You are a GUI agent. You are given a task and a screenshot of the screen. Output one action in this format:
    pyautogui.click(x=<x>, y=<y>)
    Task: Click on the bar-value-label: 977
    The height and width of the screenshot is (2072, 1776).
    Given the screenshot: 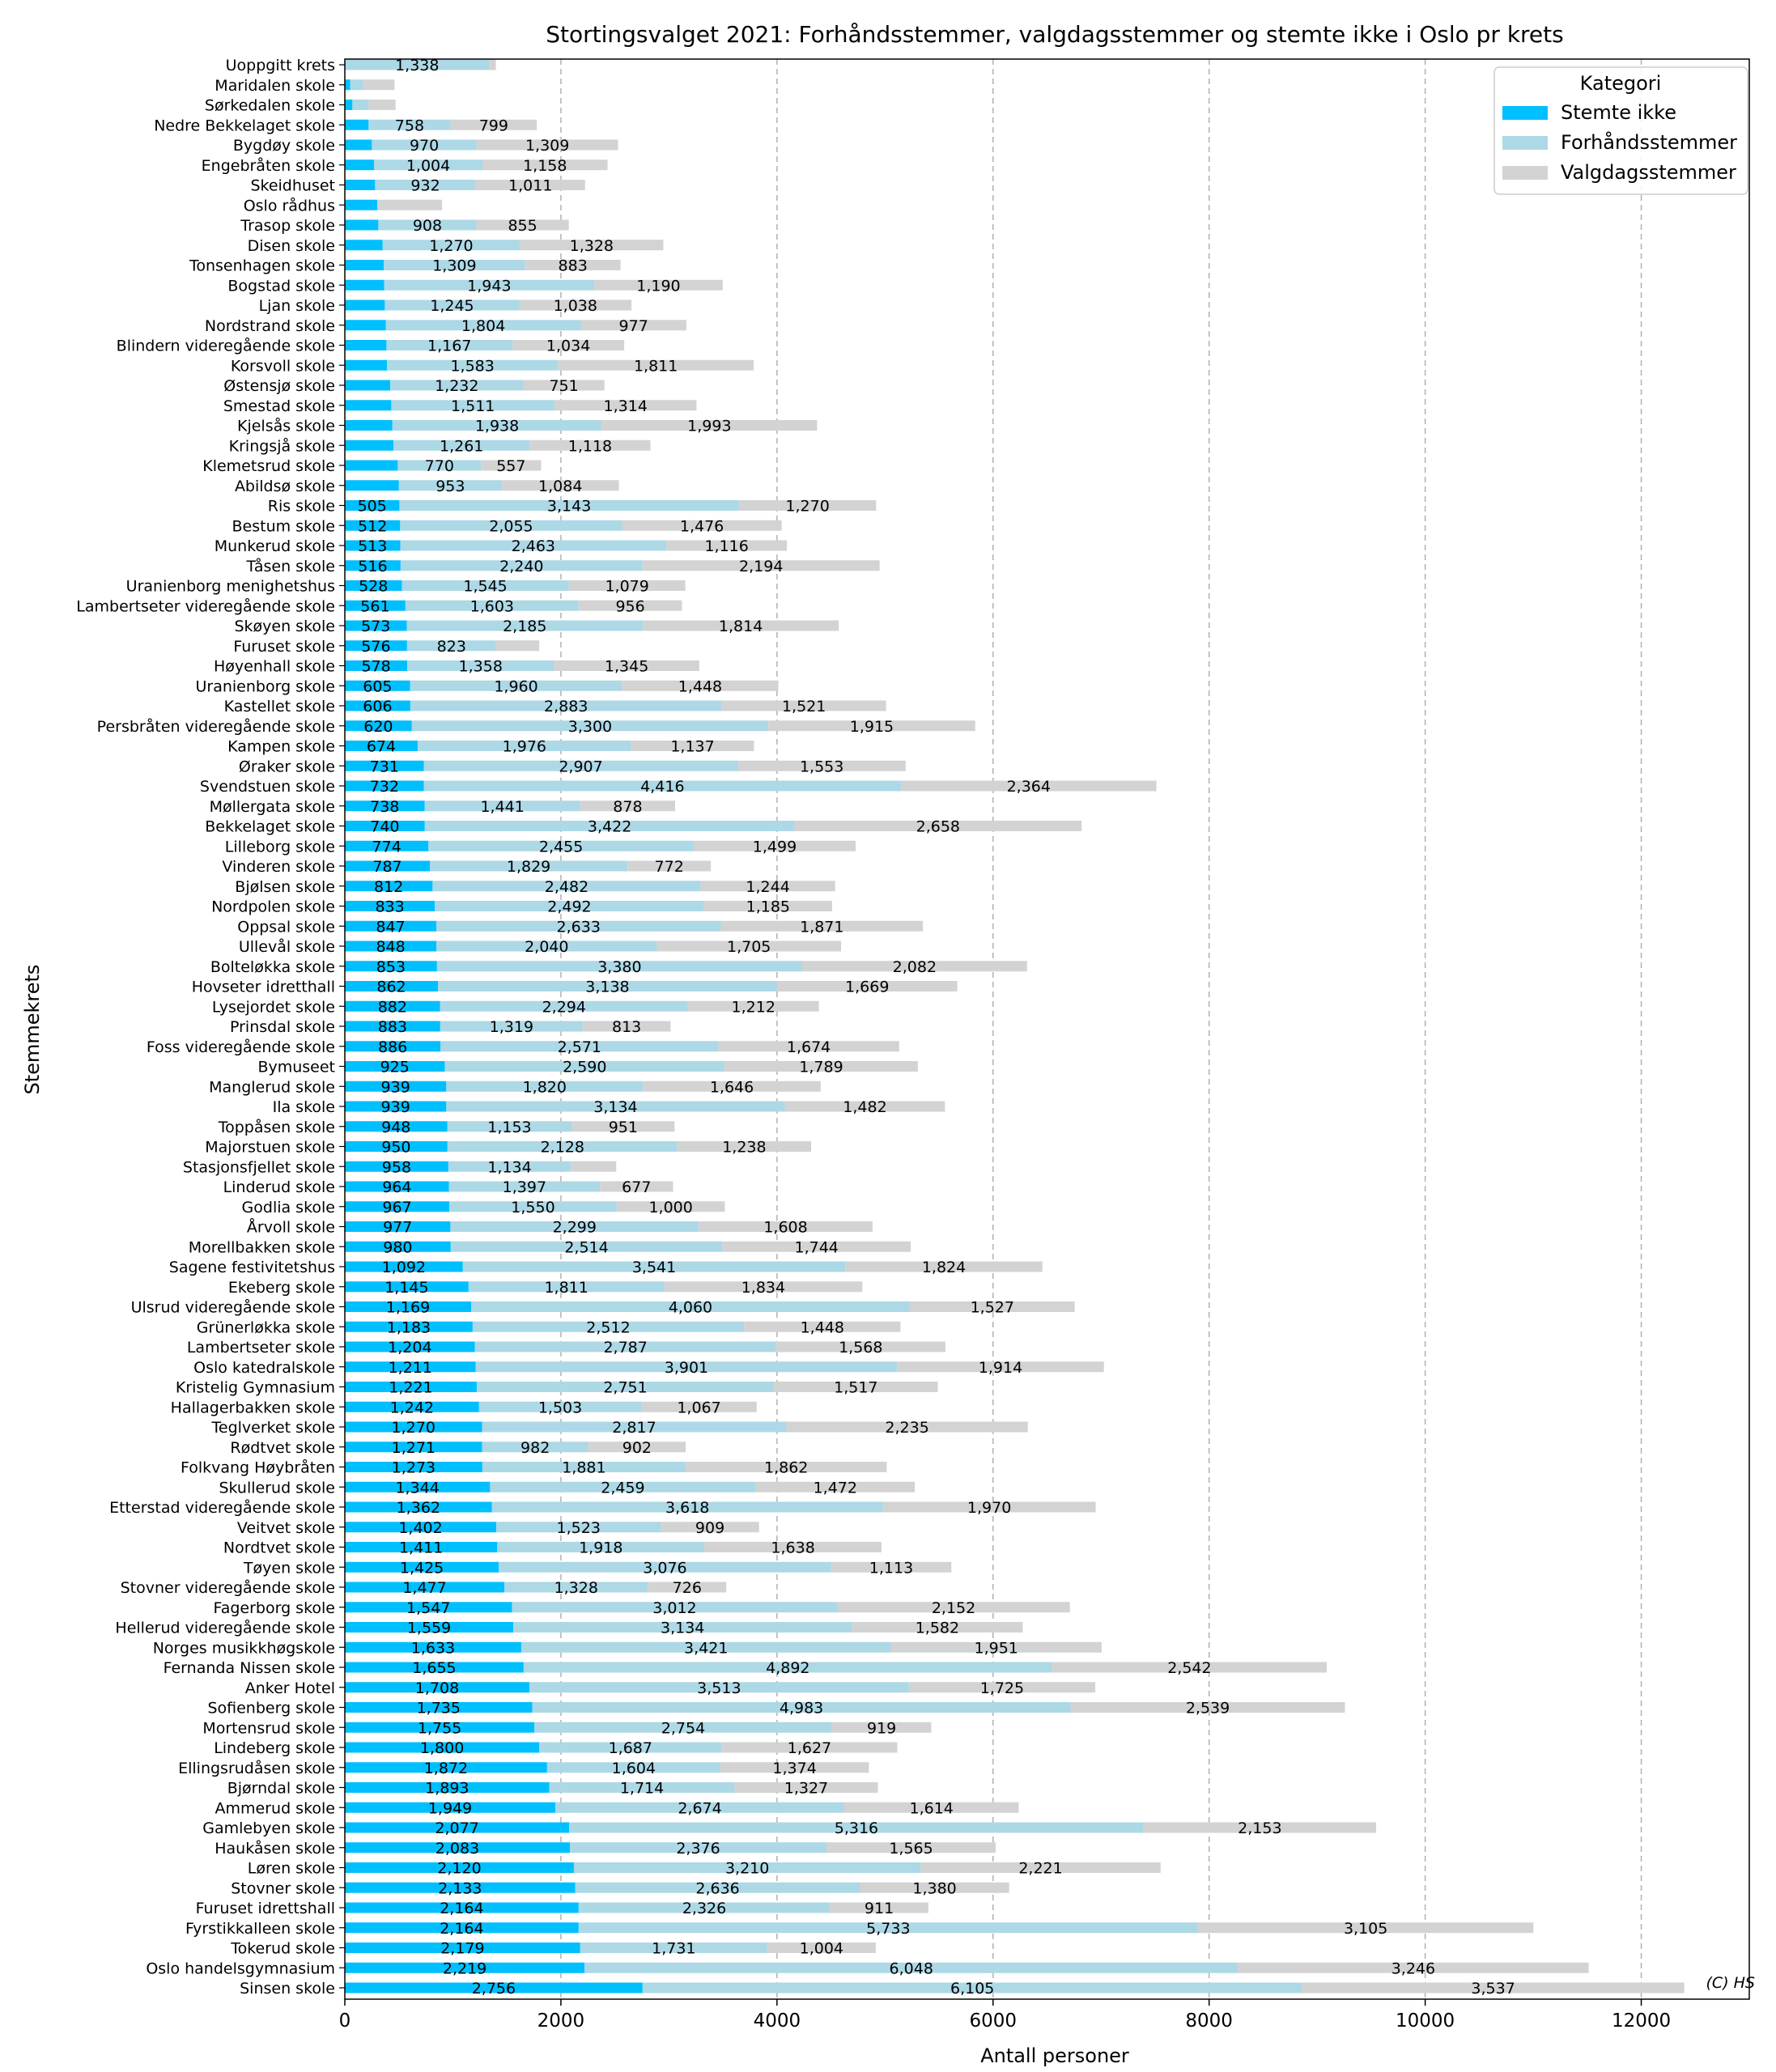 What is the action you would take?
    pyautogui.click(x=633, y=326)
    